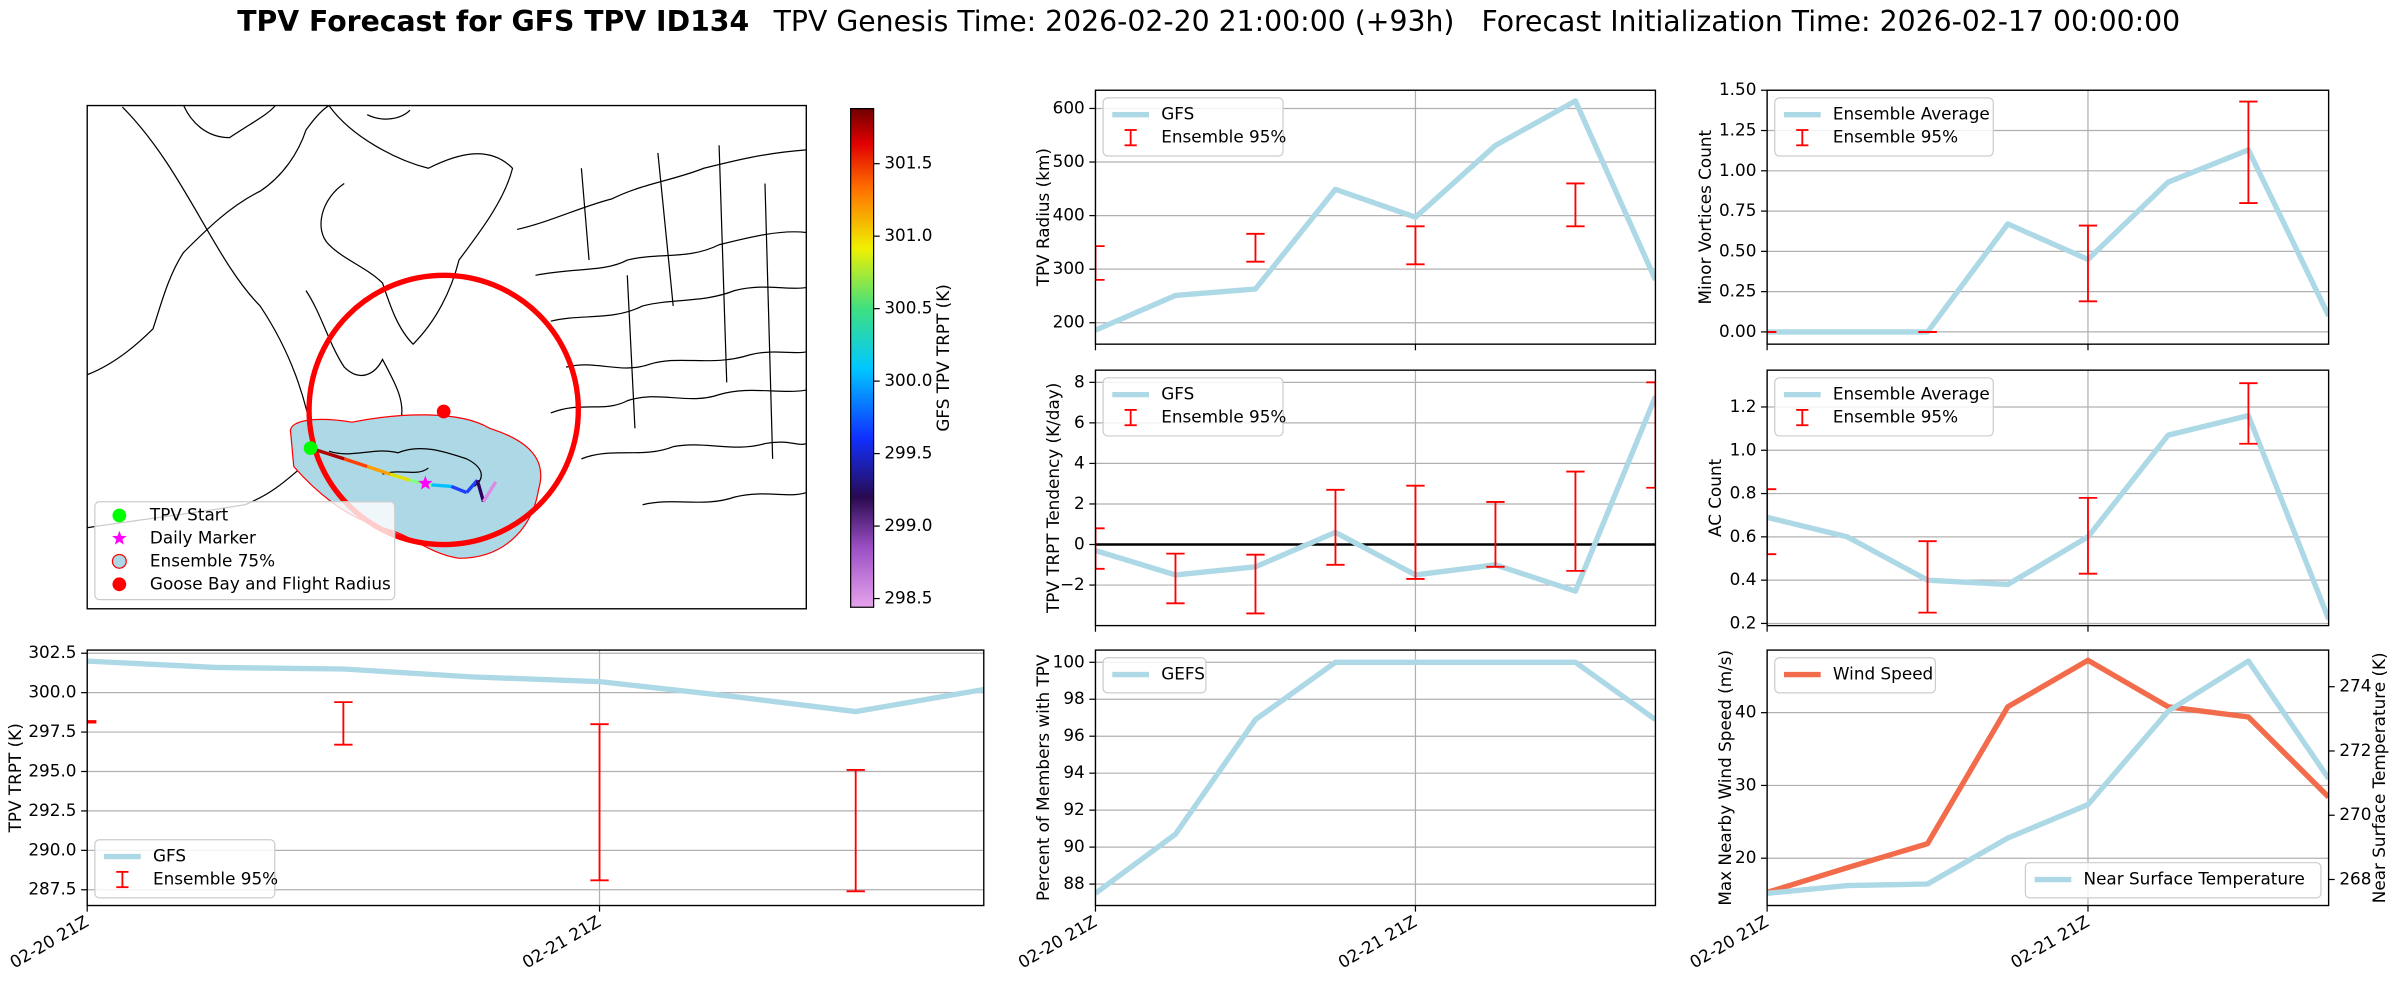 This screenshot has width=2399, height=982. What do you see at coordinates (908, 163) in the screenshot?
I see `colorbar-tick-label: 301.5` at bounding box center [908, 163].